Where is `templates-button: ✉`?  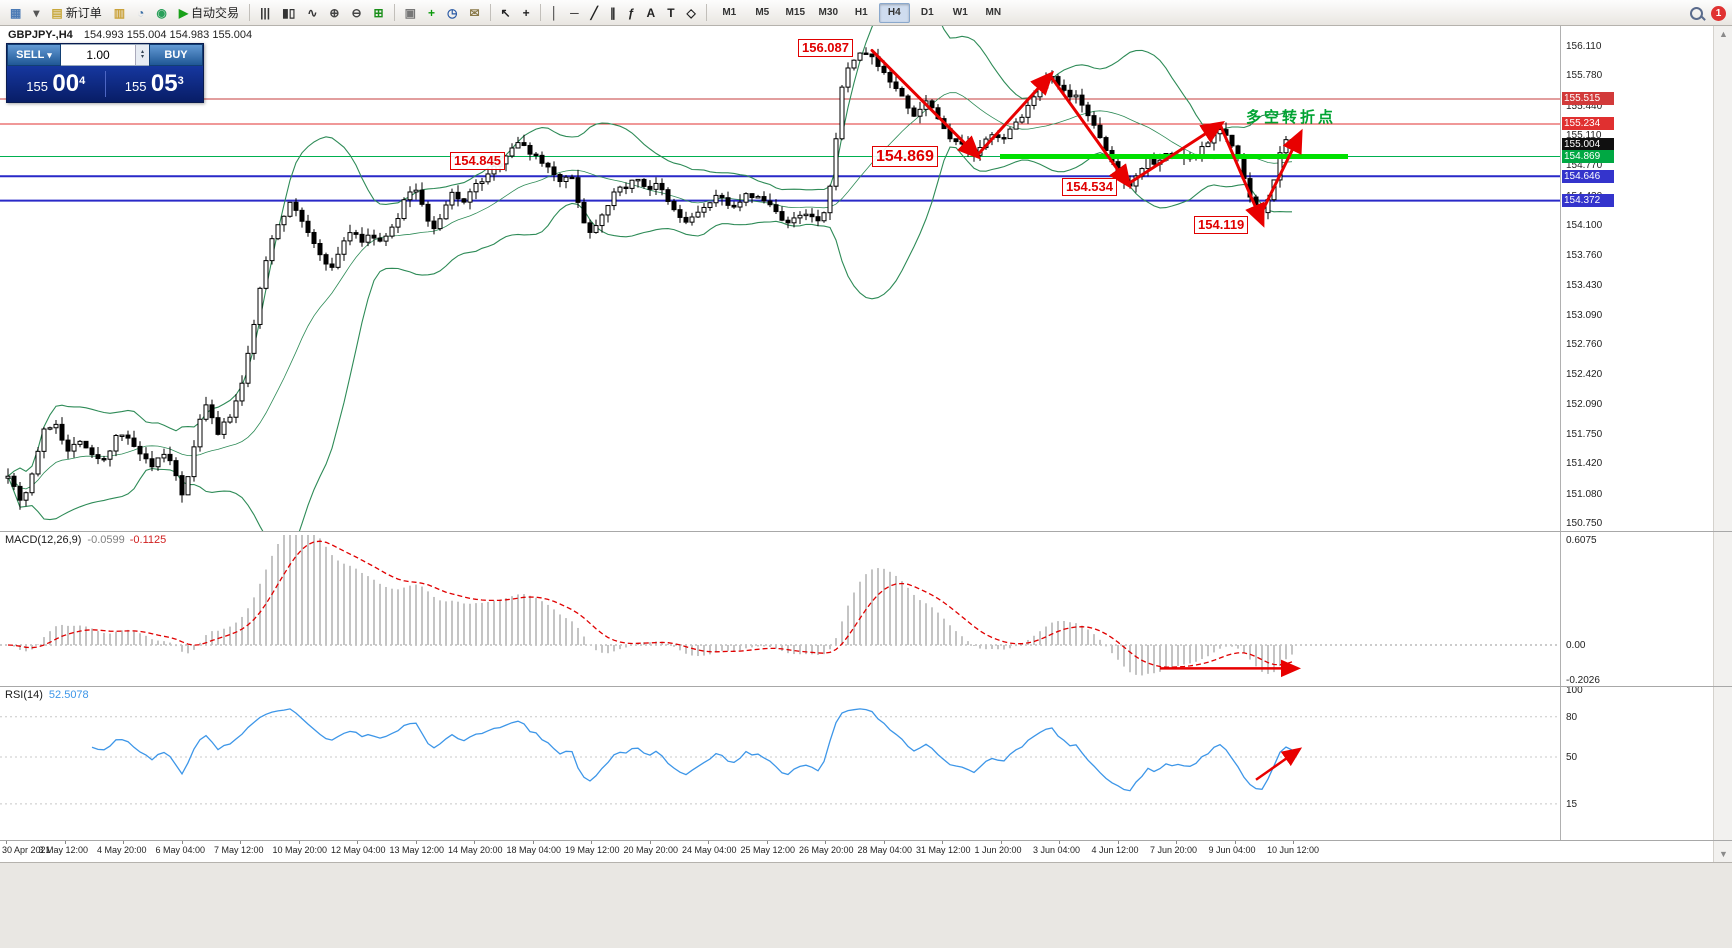
templates-button: ✉ is located at coordinates (474, 13).